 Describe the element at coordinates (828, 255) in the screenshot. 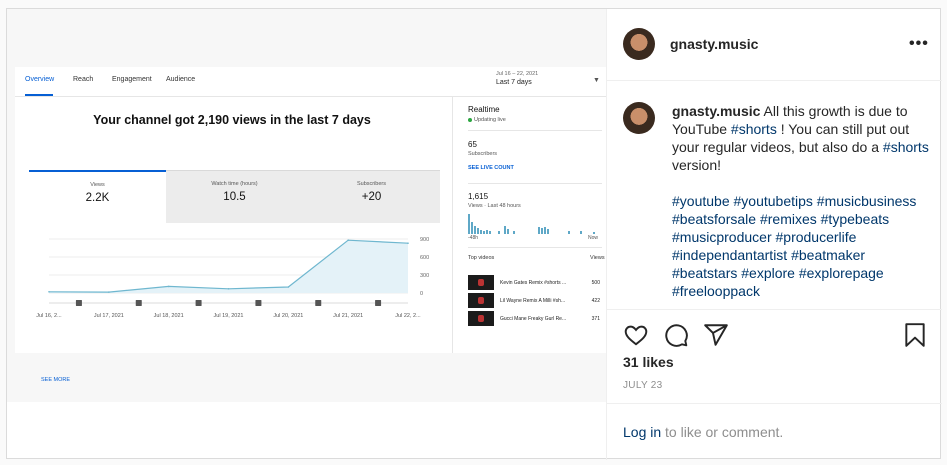

I see `hashtag-link: #beatmaker` at that location.